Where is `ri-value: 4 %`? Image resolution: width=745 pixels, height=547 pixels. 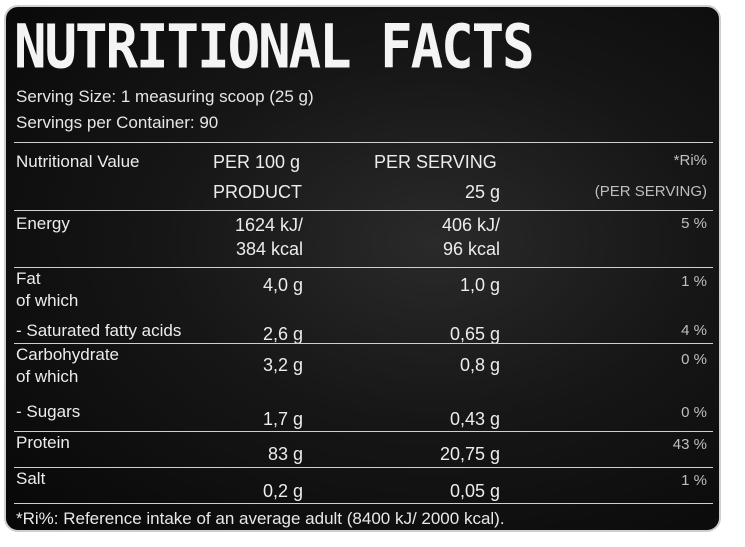 ri-value: 4 % is located at coordinates (694, 330).